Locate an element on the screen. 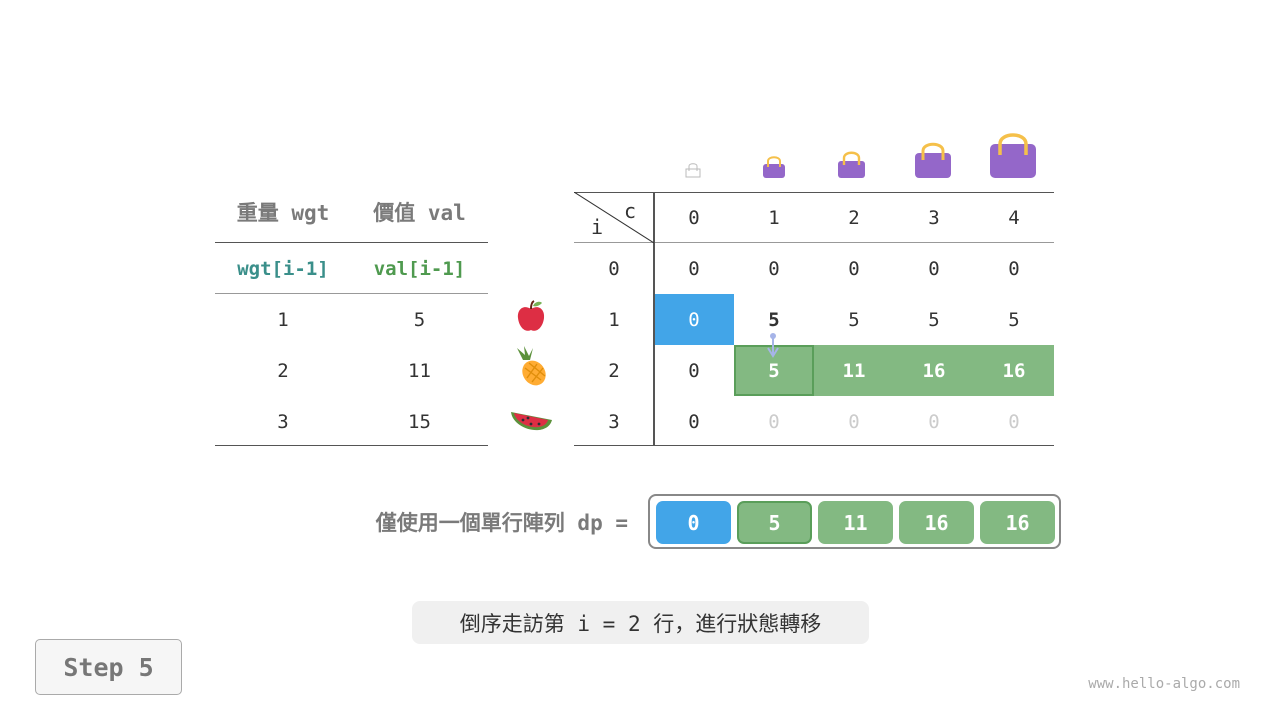 This screenshot has width=1280, height=720. empty-bag-icon is located at coordinates (693, 170).